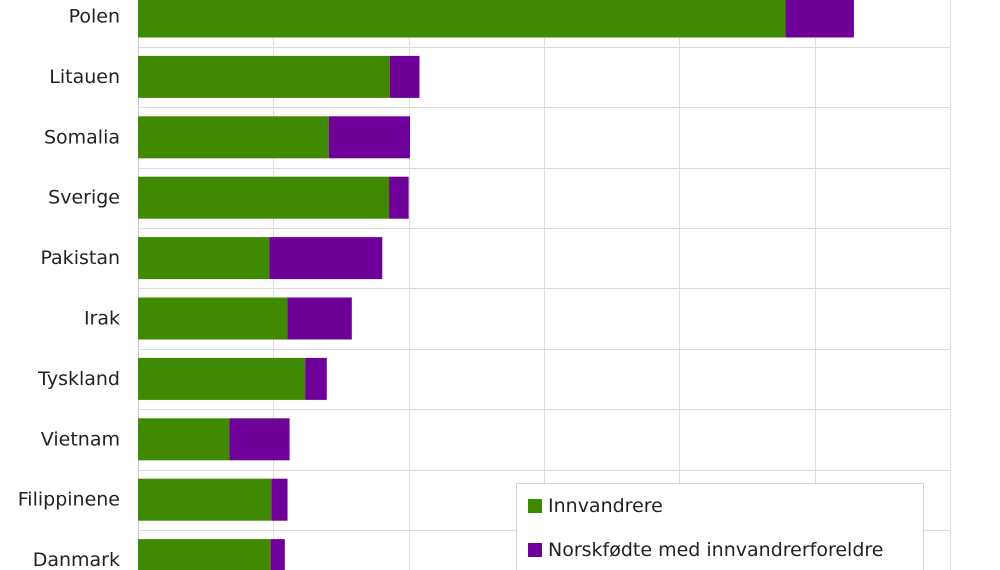 The width and height of the screenshot is (1000, 570). What do you see at coordinates (264, 197) in the screenshot?
I see `bar-innvandrere-sverige` at bounding box center [264, 197].